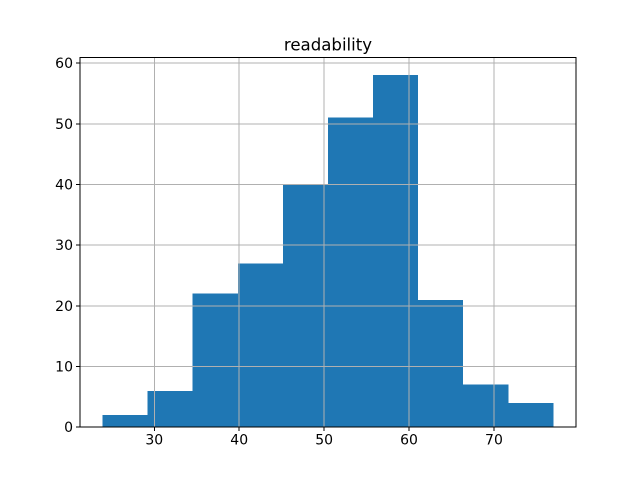 Image resolution: width=640 pixels, height=480 pixels. What do you see at coordinates (64, 246) in the screenshot?
I see `y-tick-label: 30` at bounding box center [64, 246].